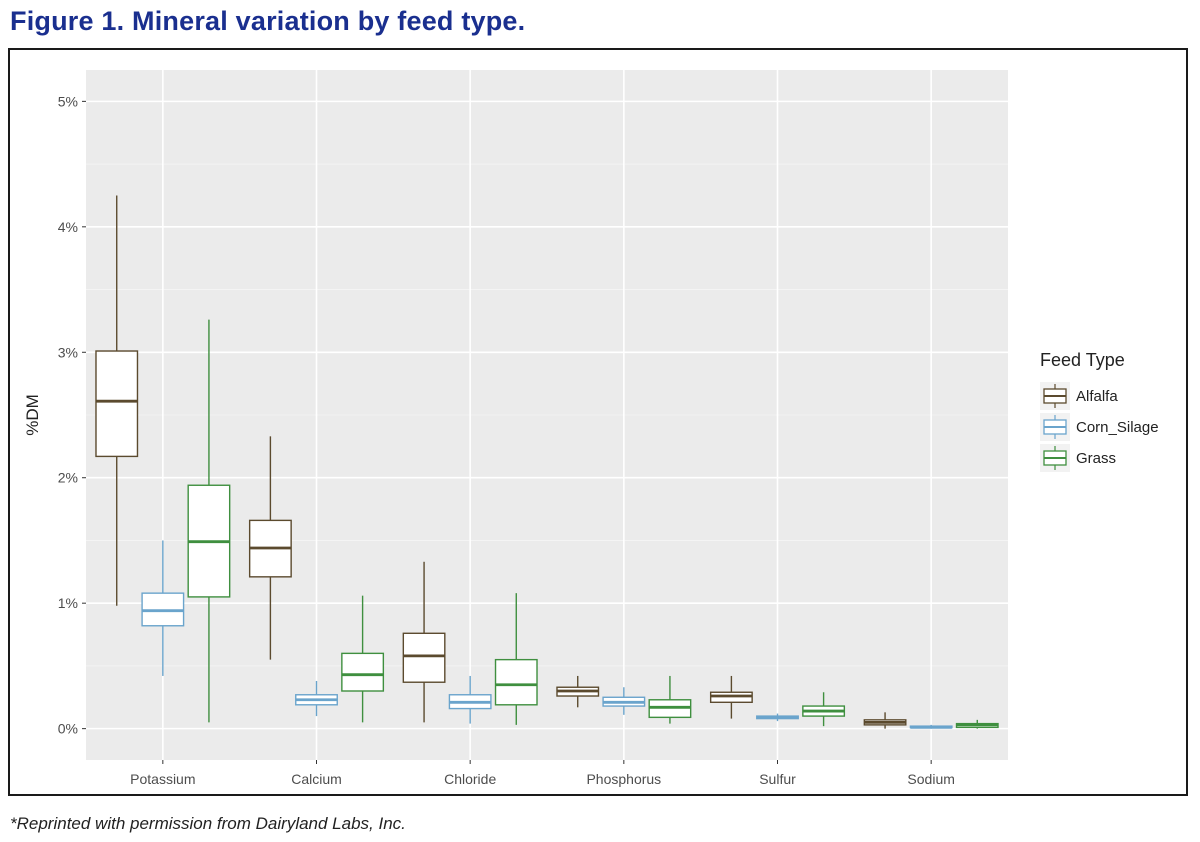 Image resolution: width=1200 pixels, height=842 pixels. I want to click on legend-label: Corn_Silage, so click(1117, 427).